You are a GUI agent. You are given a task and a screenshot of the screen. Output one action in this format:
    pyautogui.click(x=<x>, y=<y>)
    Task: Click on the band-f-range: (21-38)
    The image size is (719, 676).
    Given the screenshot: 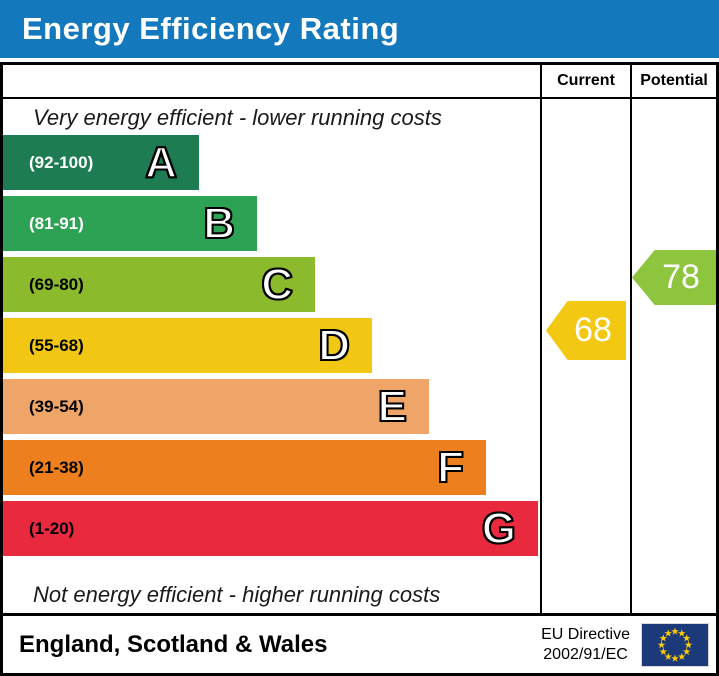 What is the action you would take?
    pyautogui.click(x=56, y=467)
    